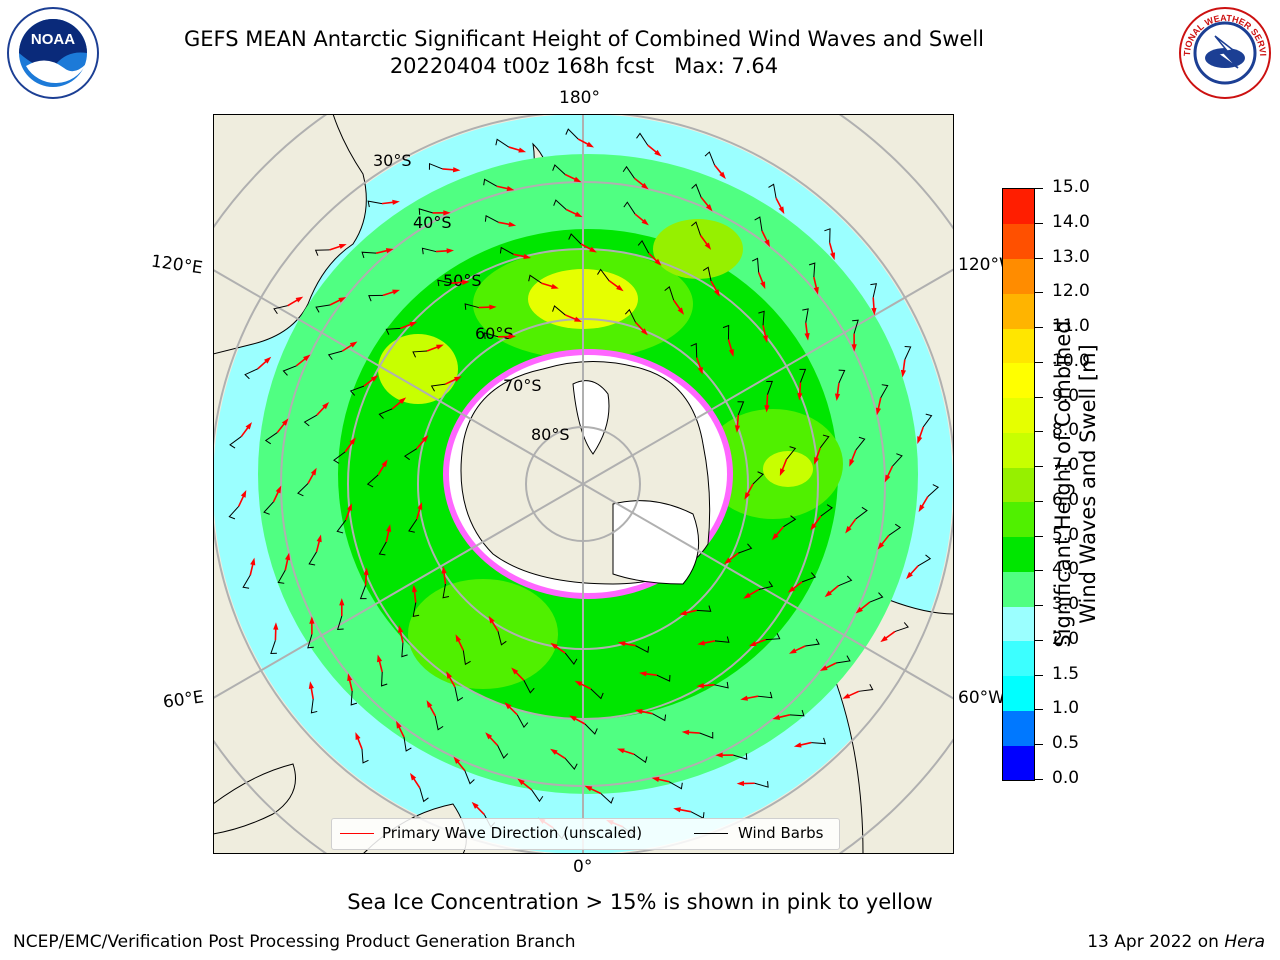 The image size is (1280, 960). Describe the element at coordinates (1176, 942) in the screenshot. I see `footer-date: 13 Apr 2022 on Hera` at that location.